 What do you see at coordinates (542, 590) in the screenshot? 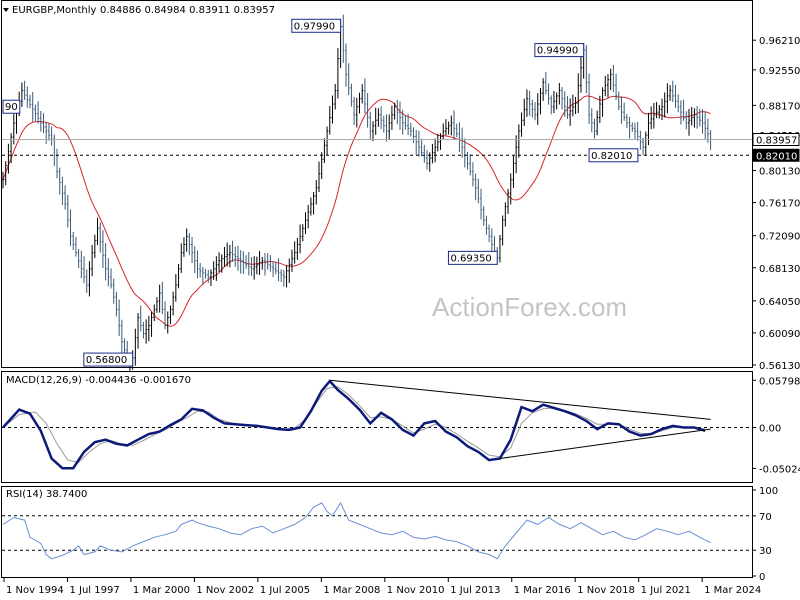
I see `time-axis-label: 1 Mar 2016` at bounding box center [542, 590].